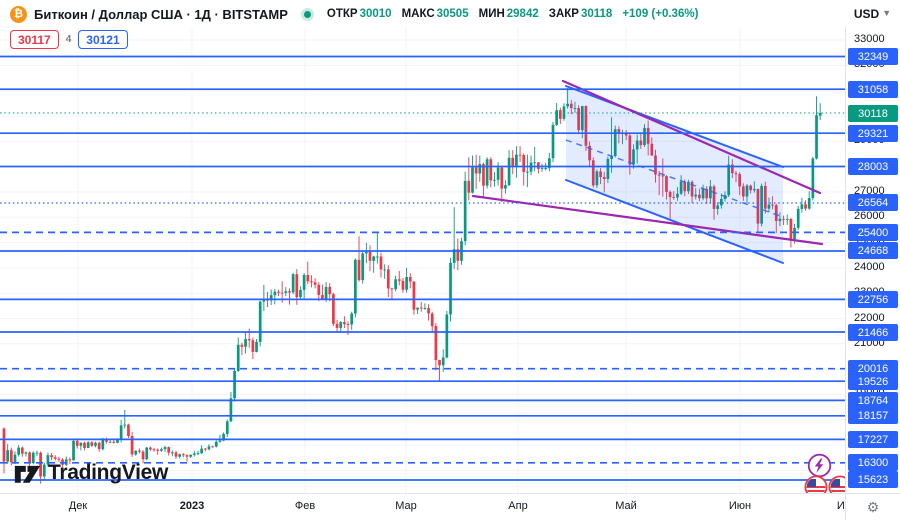 The width and height of the screenshot is (900, 520). What do you see at coordinates (161, 14) in the screenshot?
I see `symbol-title: Биткоин / Доллар США · 1Д · BITSTAMP` at bounding box center [161, 14].